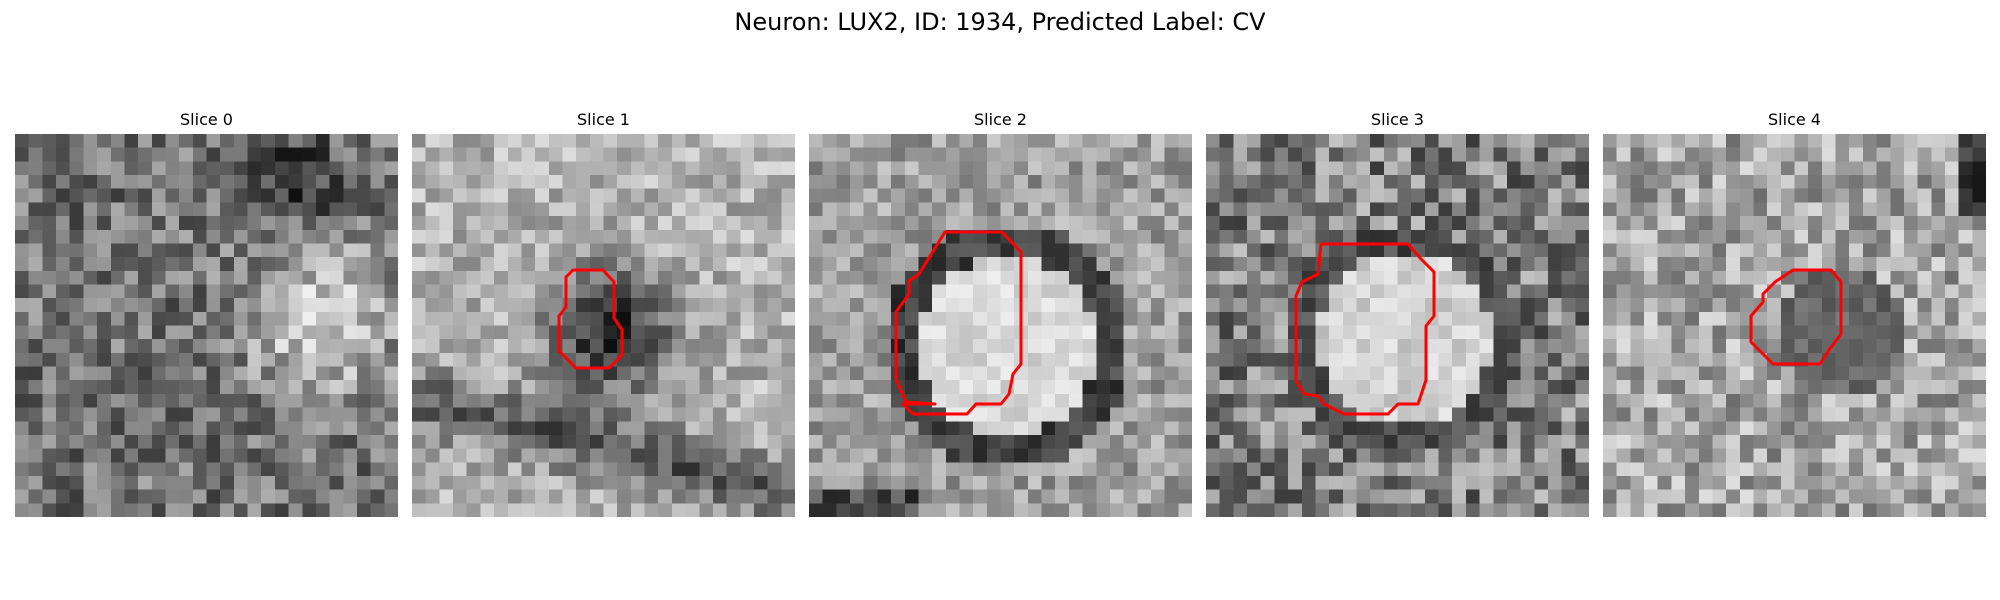 The height and width of the screenshot is (600, 2000). What do you see at coordinates (206, 119) in the screenshot?
I see `slice-title: Slice 0` at bounding box center [206, 119].